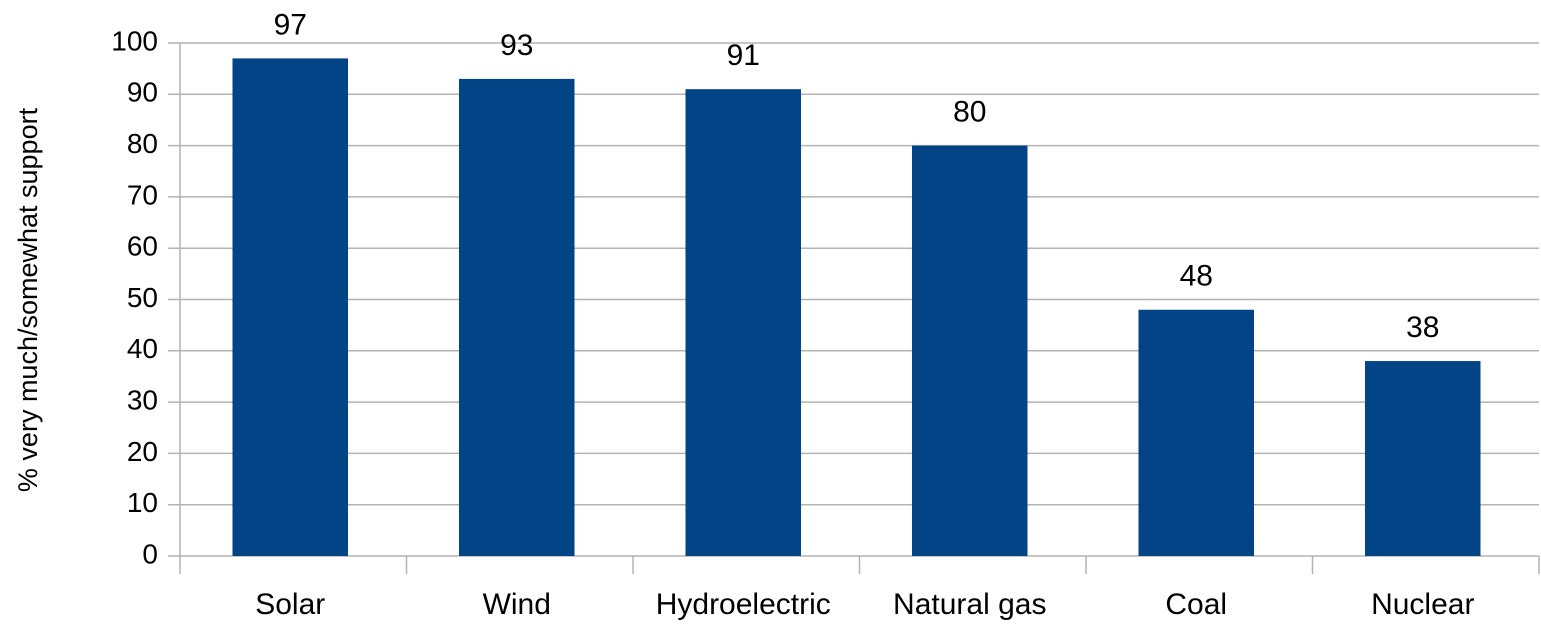 The height and width of the screenshot is (625, 1541). What do you see at coordinates (142, 194) in the screenshot?
I see `y-tick-label: 70` at bounding box center [142, 194].